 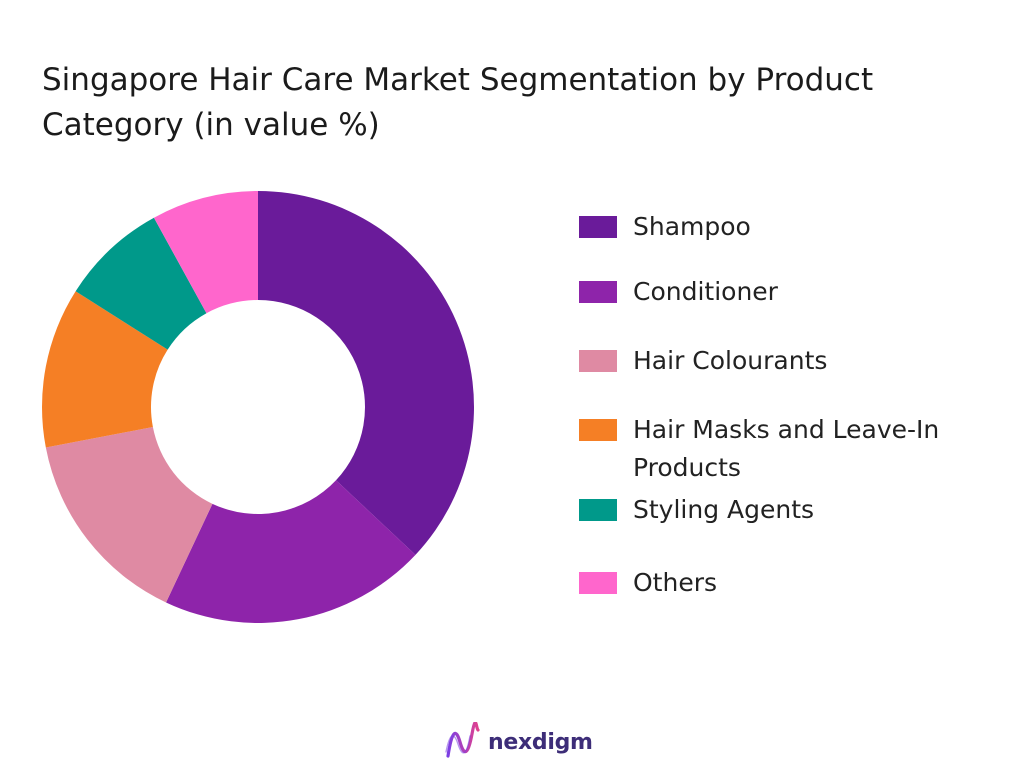 What do you see at coordinates (786, 448) in the screenshot?
I see `legend-label: Hair Masks and Leave-In Products` at bounding box center [786, 448].